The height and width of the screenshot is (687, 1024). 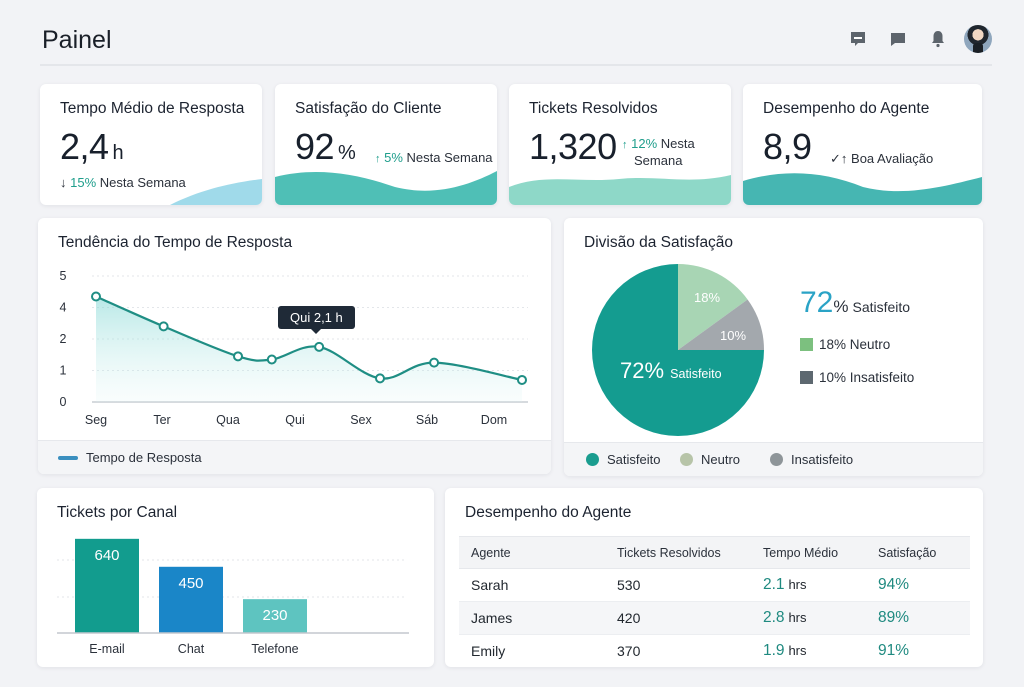 I want to click on table-row: Emily 370 1.9 hrs 91%, so click(x=714, y=651).